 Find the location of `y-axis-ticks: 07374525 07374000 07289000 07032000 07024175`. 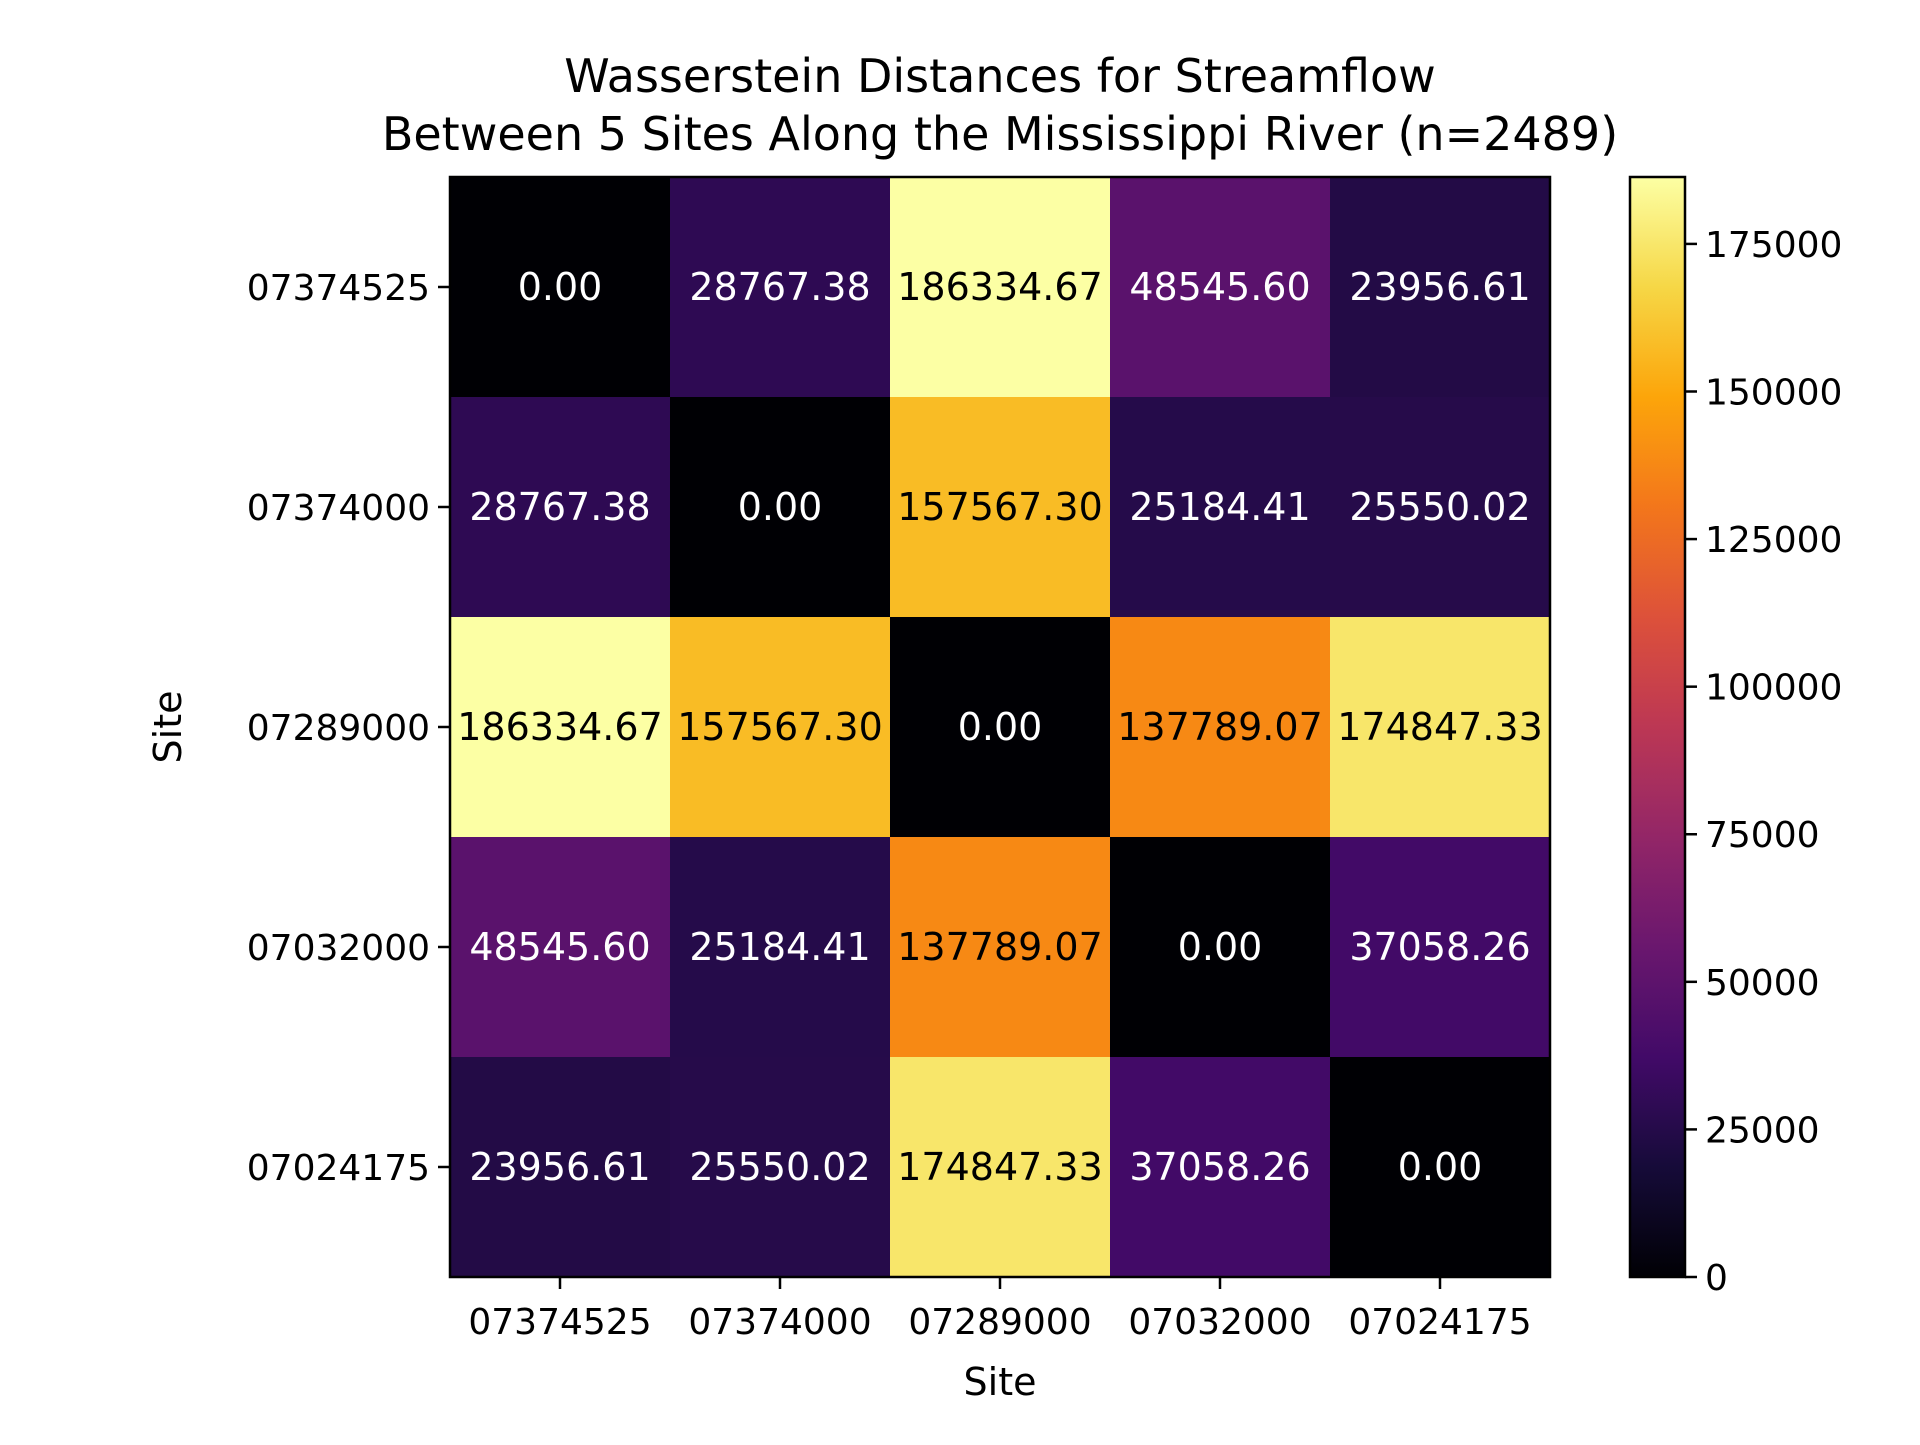

y-axis-ticks: 07374525 07374000 07289000 07032000 07024175 is located at coordinates (348, 728).